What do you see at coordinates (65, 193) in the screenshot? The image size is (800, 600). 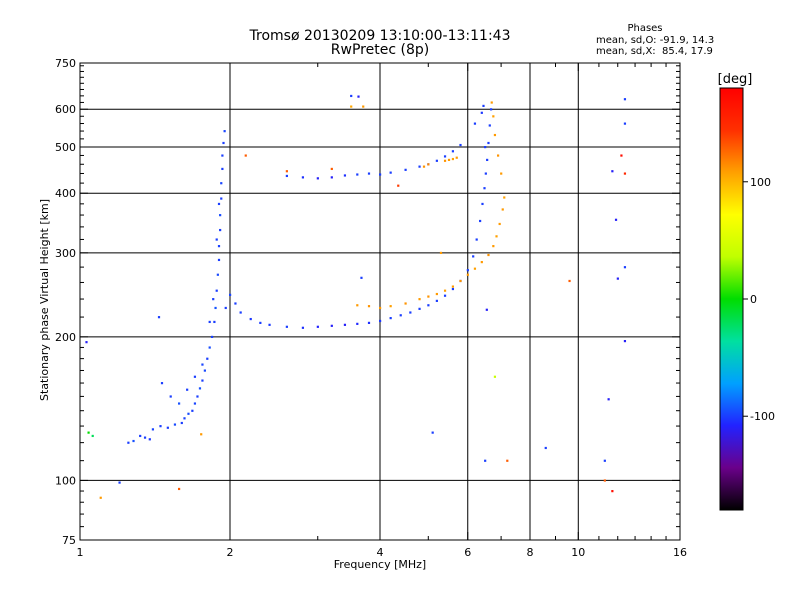 I see `y-tick-label: 400` at bounding box center [65, 193].